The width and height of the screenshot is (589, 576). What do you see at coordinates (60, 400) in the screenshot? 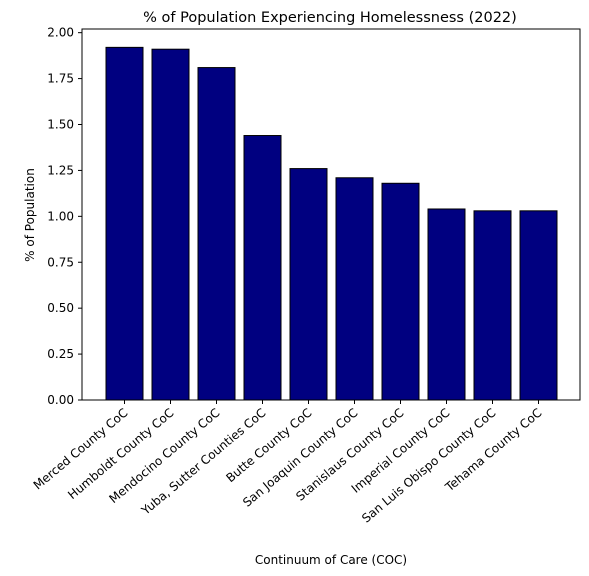
I see `y-tick-label: 0.00` at bounding box center [60, 400].